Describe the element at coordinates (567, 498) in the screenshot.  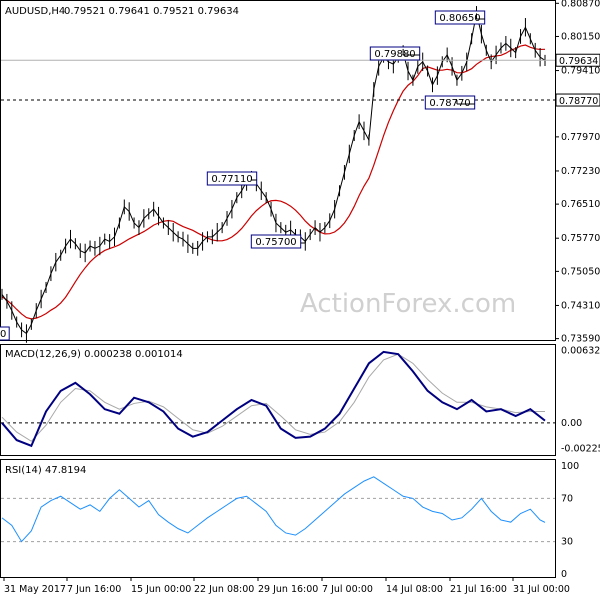
I see `rsi-tick-label: 70` at that location.